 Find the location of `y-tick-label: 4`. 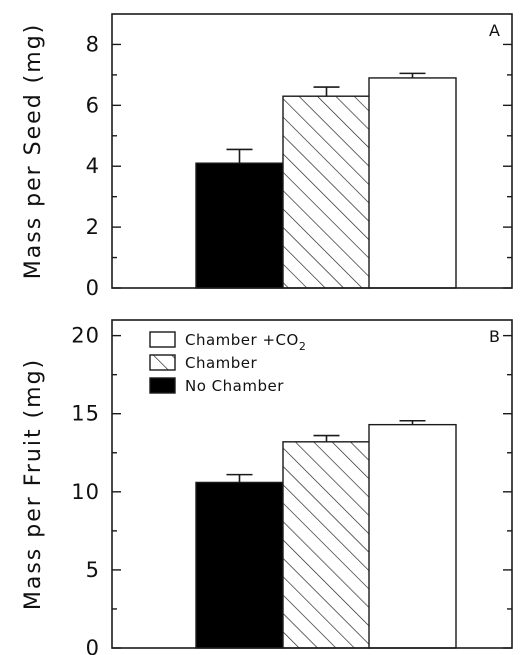

y-tick-label: 4 is located at coordinates (93, 166).